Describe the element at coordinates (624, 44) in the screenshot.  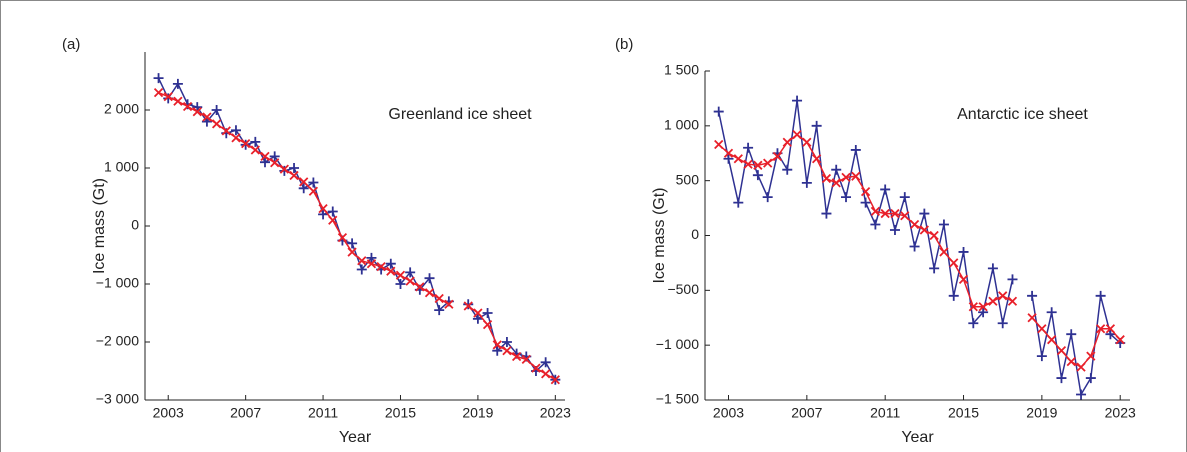
I see `panel-label: (b)` at that location.